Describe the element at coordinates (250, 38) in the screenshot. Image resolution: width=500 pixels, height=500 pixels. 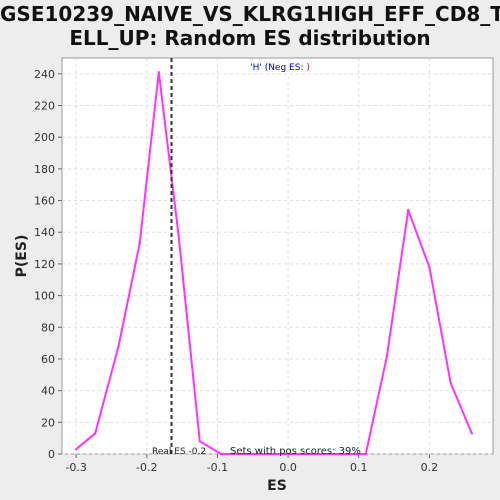
I see `chart-title-line-2: ELL_UP: Random ES distribution` at that location.